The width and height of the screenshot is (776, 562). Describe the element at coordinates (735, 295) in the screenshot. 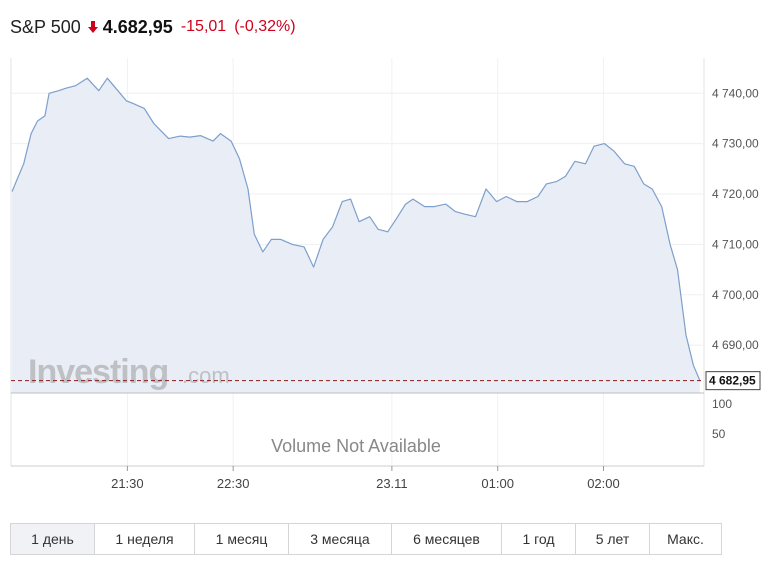

I see `y-tick-label: 4 700,00` at that location.